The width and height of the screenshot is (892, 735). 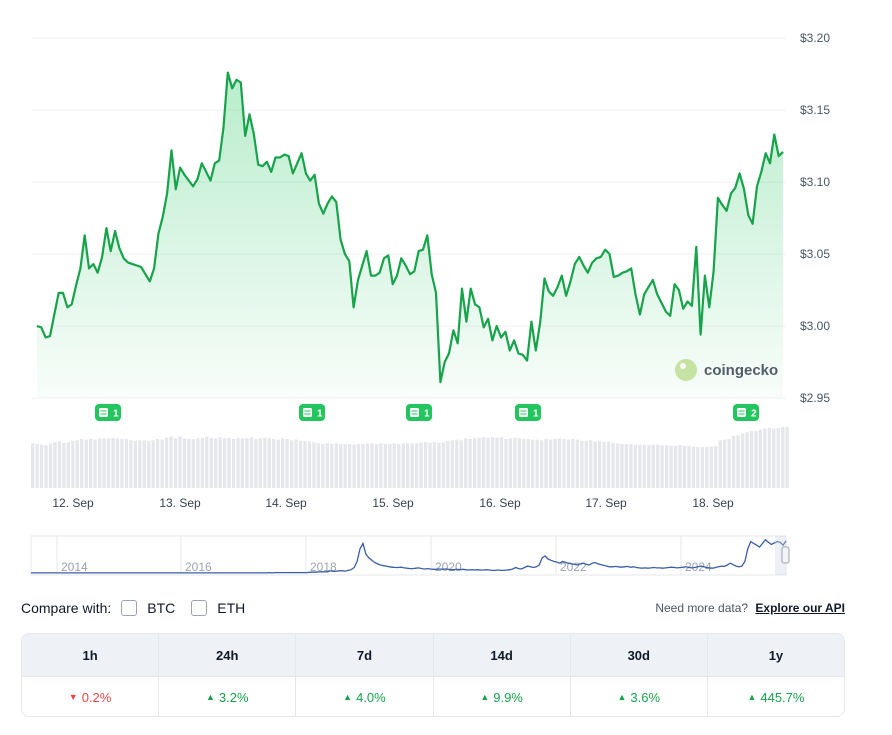 I want to click on navigator-grid, so click(x=369, y=555).